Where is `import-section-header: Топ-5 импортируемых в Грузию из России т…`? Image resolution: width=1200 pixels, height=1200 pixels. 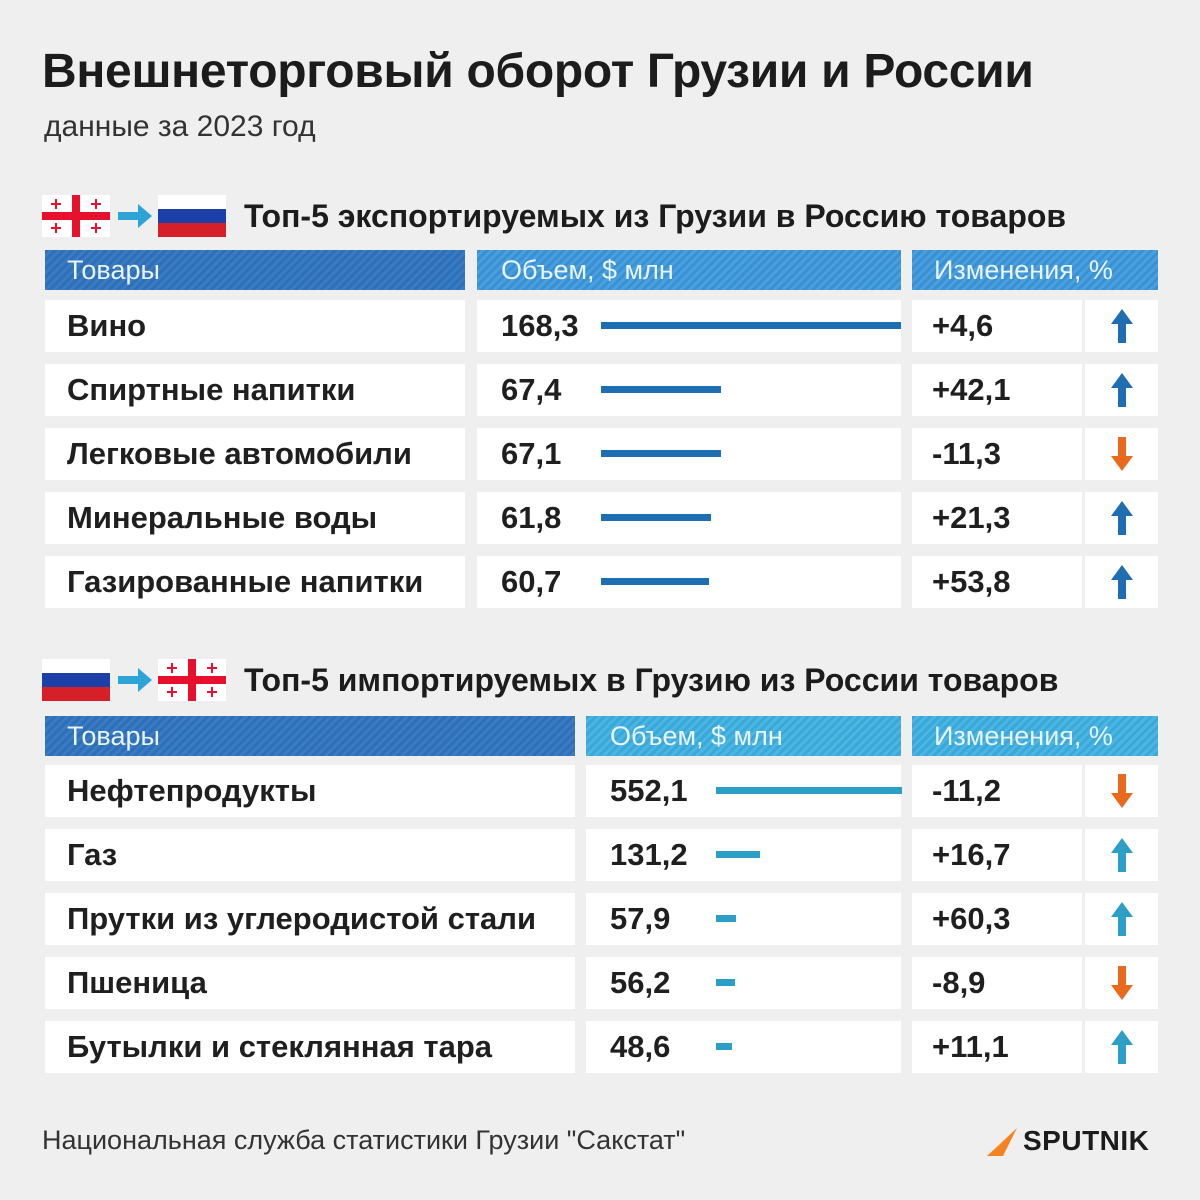 import-section-header: Топ-5 импортируемых в Грузию из России т… is located at coordinates (602, 680).